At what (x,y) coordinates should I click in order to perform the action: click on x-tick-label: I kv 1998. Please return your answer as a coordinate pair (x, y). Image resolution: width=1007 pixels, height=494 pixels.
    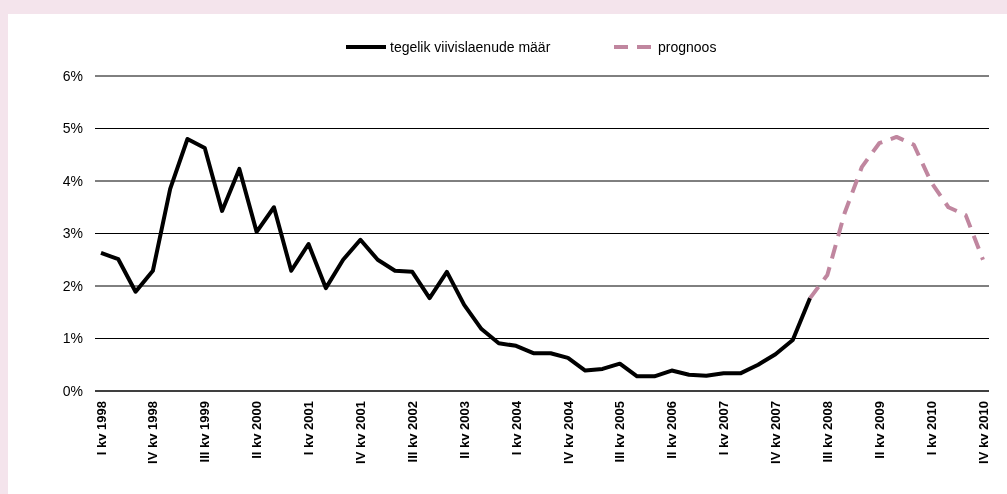
    Looking at the image, I should click on (101, 428).